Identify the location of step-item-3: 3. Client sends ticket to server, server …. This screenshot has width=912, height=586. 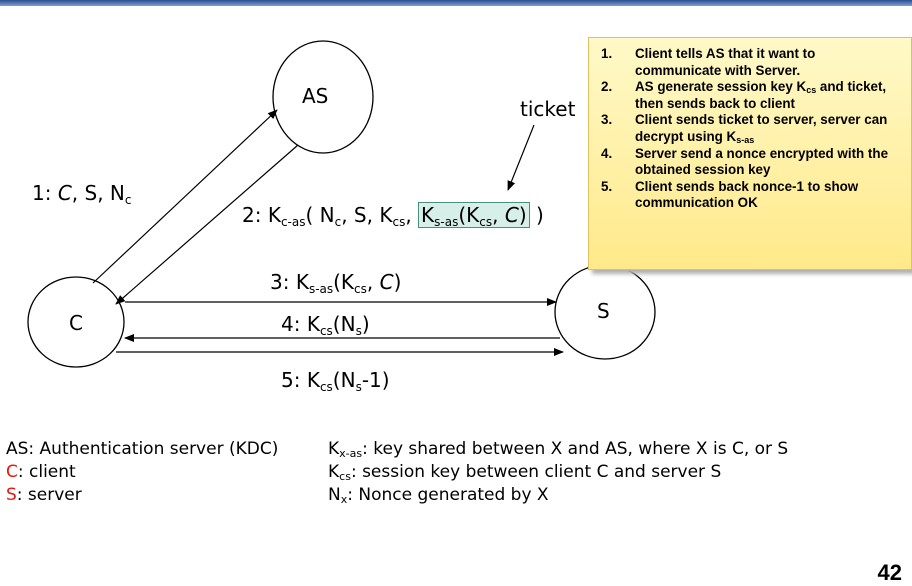
(744, 128).